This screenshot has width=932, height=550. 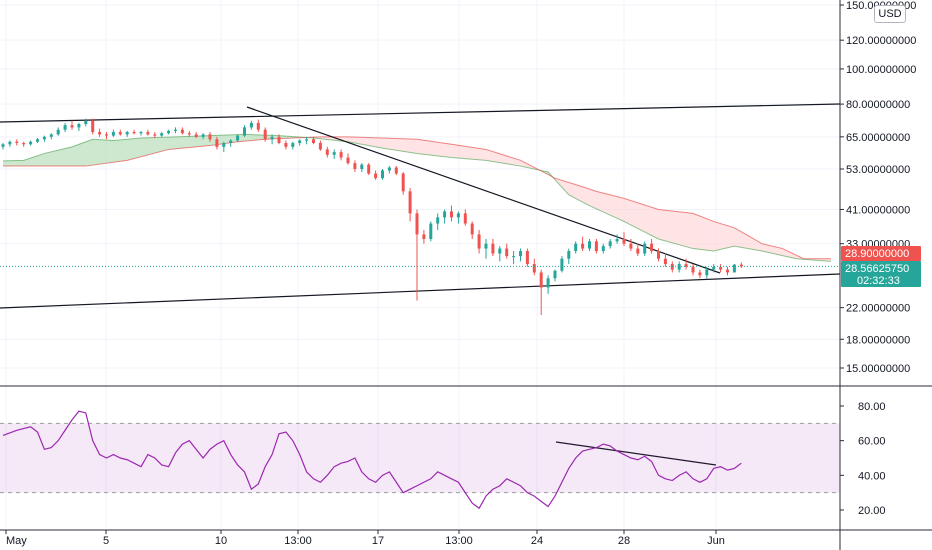 What do you see at coordinates (878, 309) in the screenshot?
I see `price-tick-label: 22.00000000` at bounding box center [878, 309].